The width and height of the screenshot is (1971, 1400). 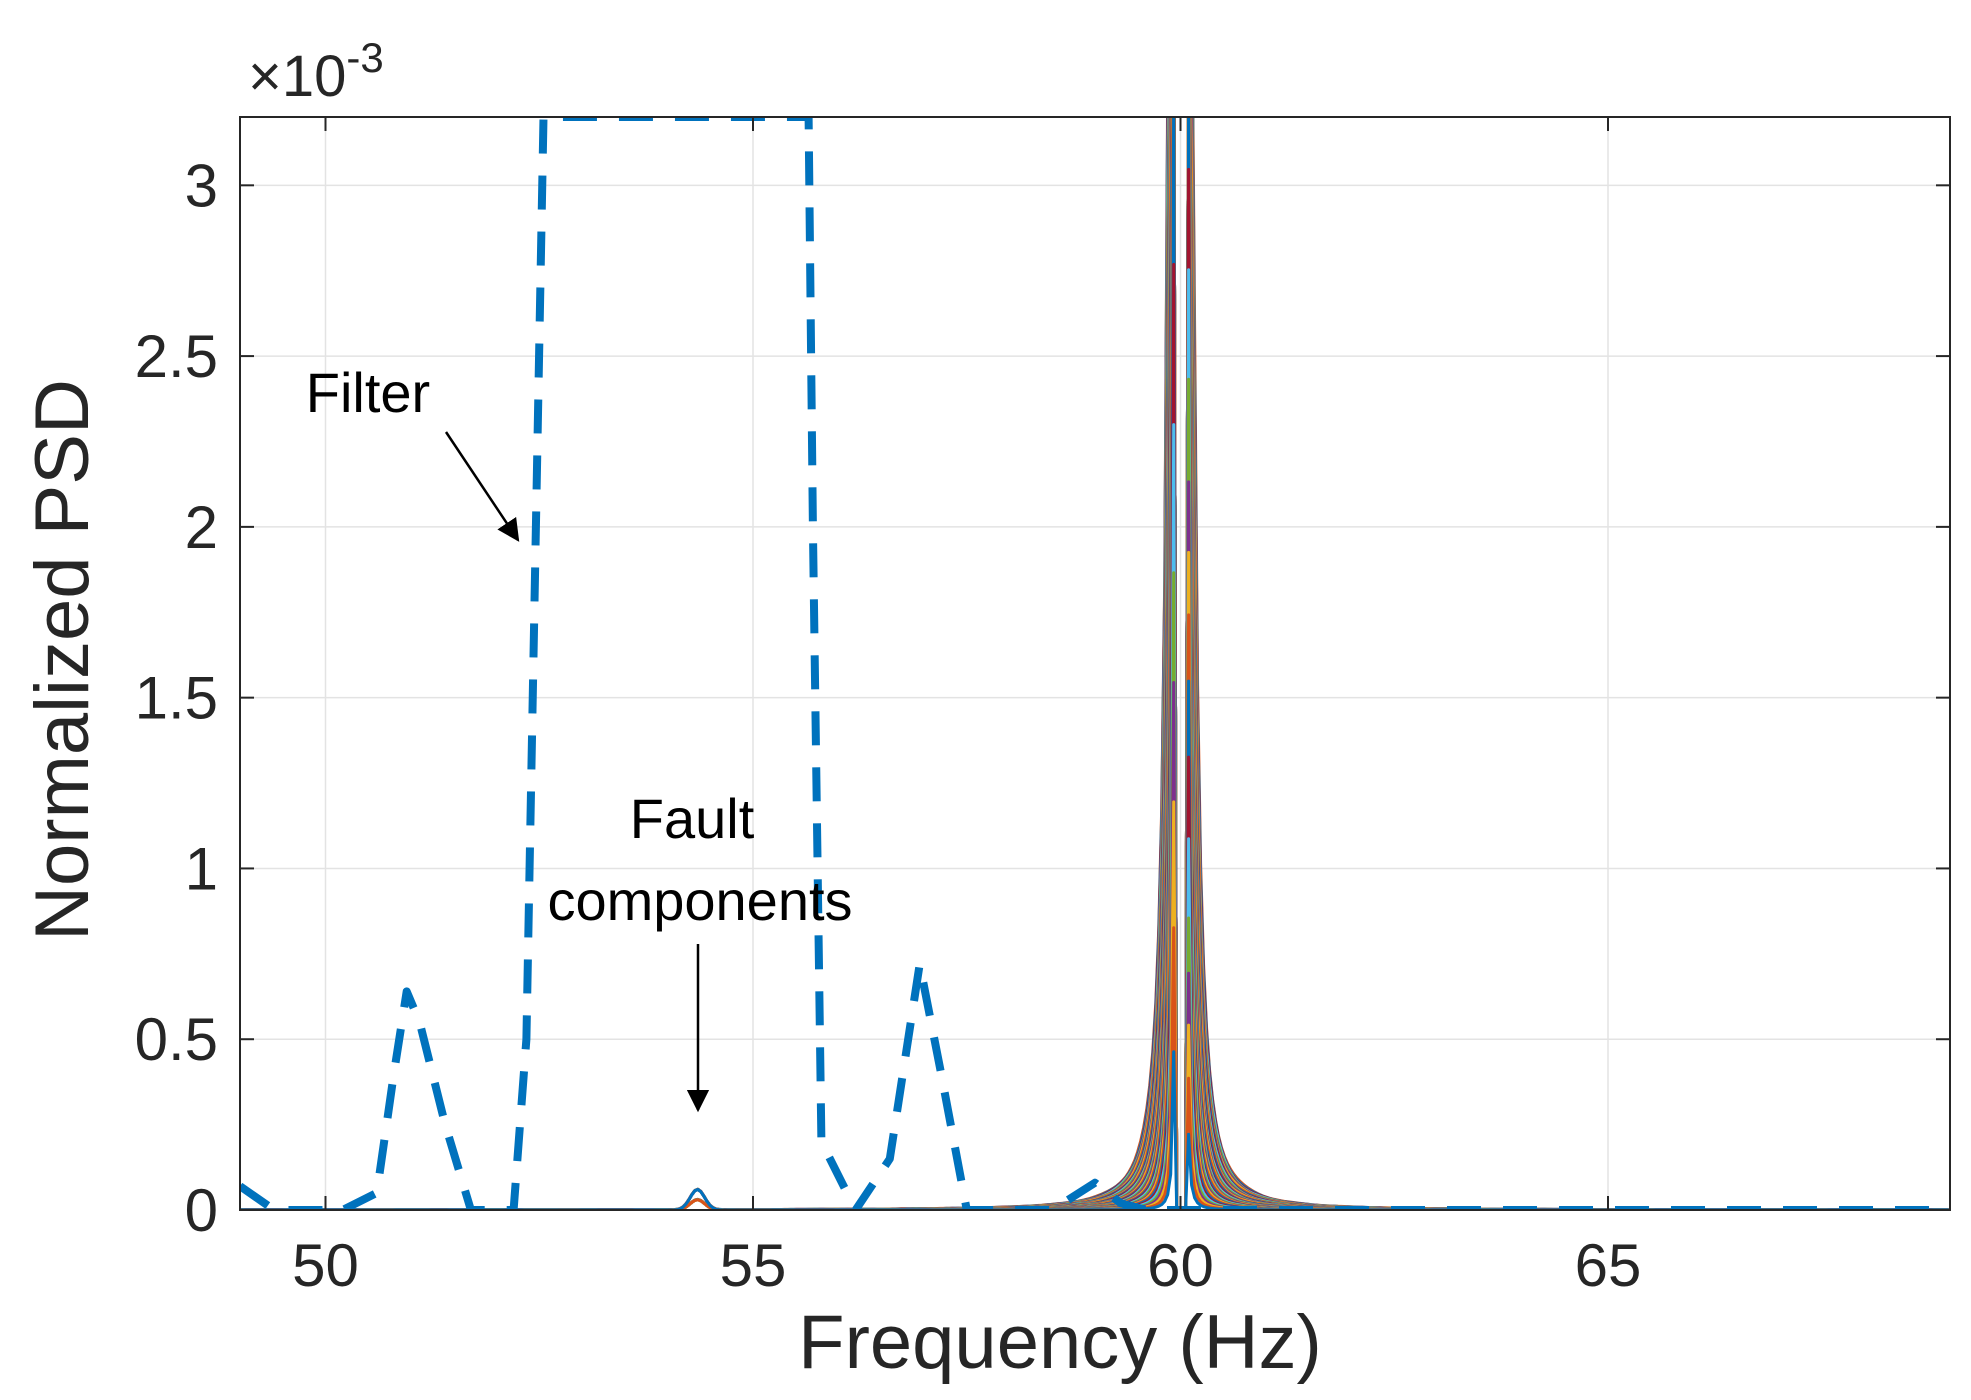 What do you see at coordinates (753, 1265) in the screenshot?
I see `x-tick-label: 55` at bounding box center [753, 1265].